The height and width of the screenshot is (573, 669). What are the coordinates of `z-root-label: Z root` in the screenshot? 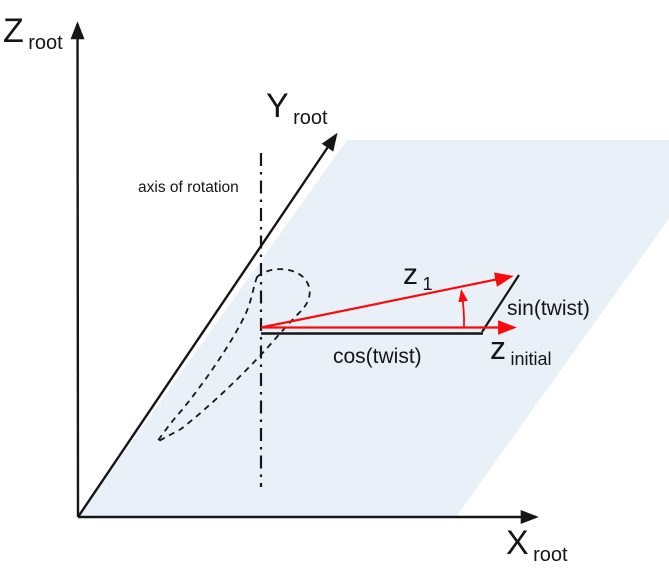 It's located at (33, 33).